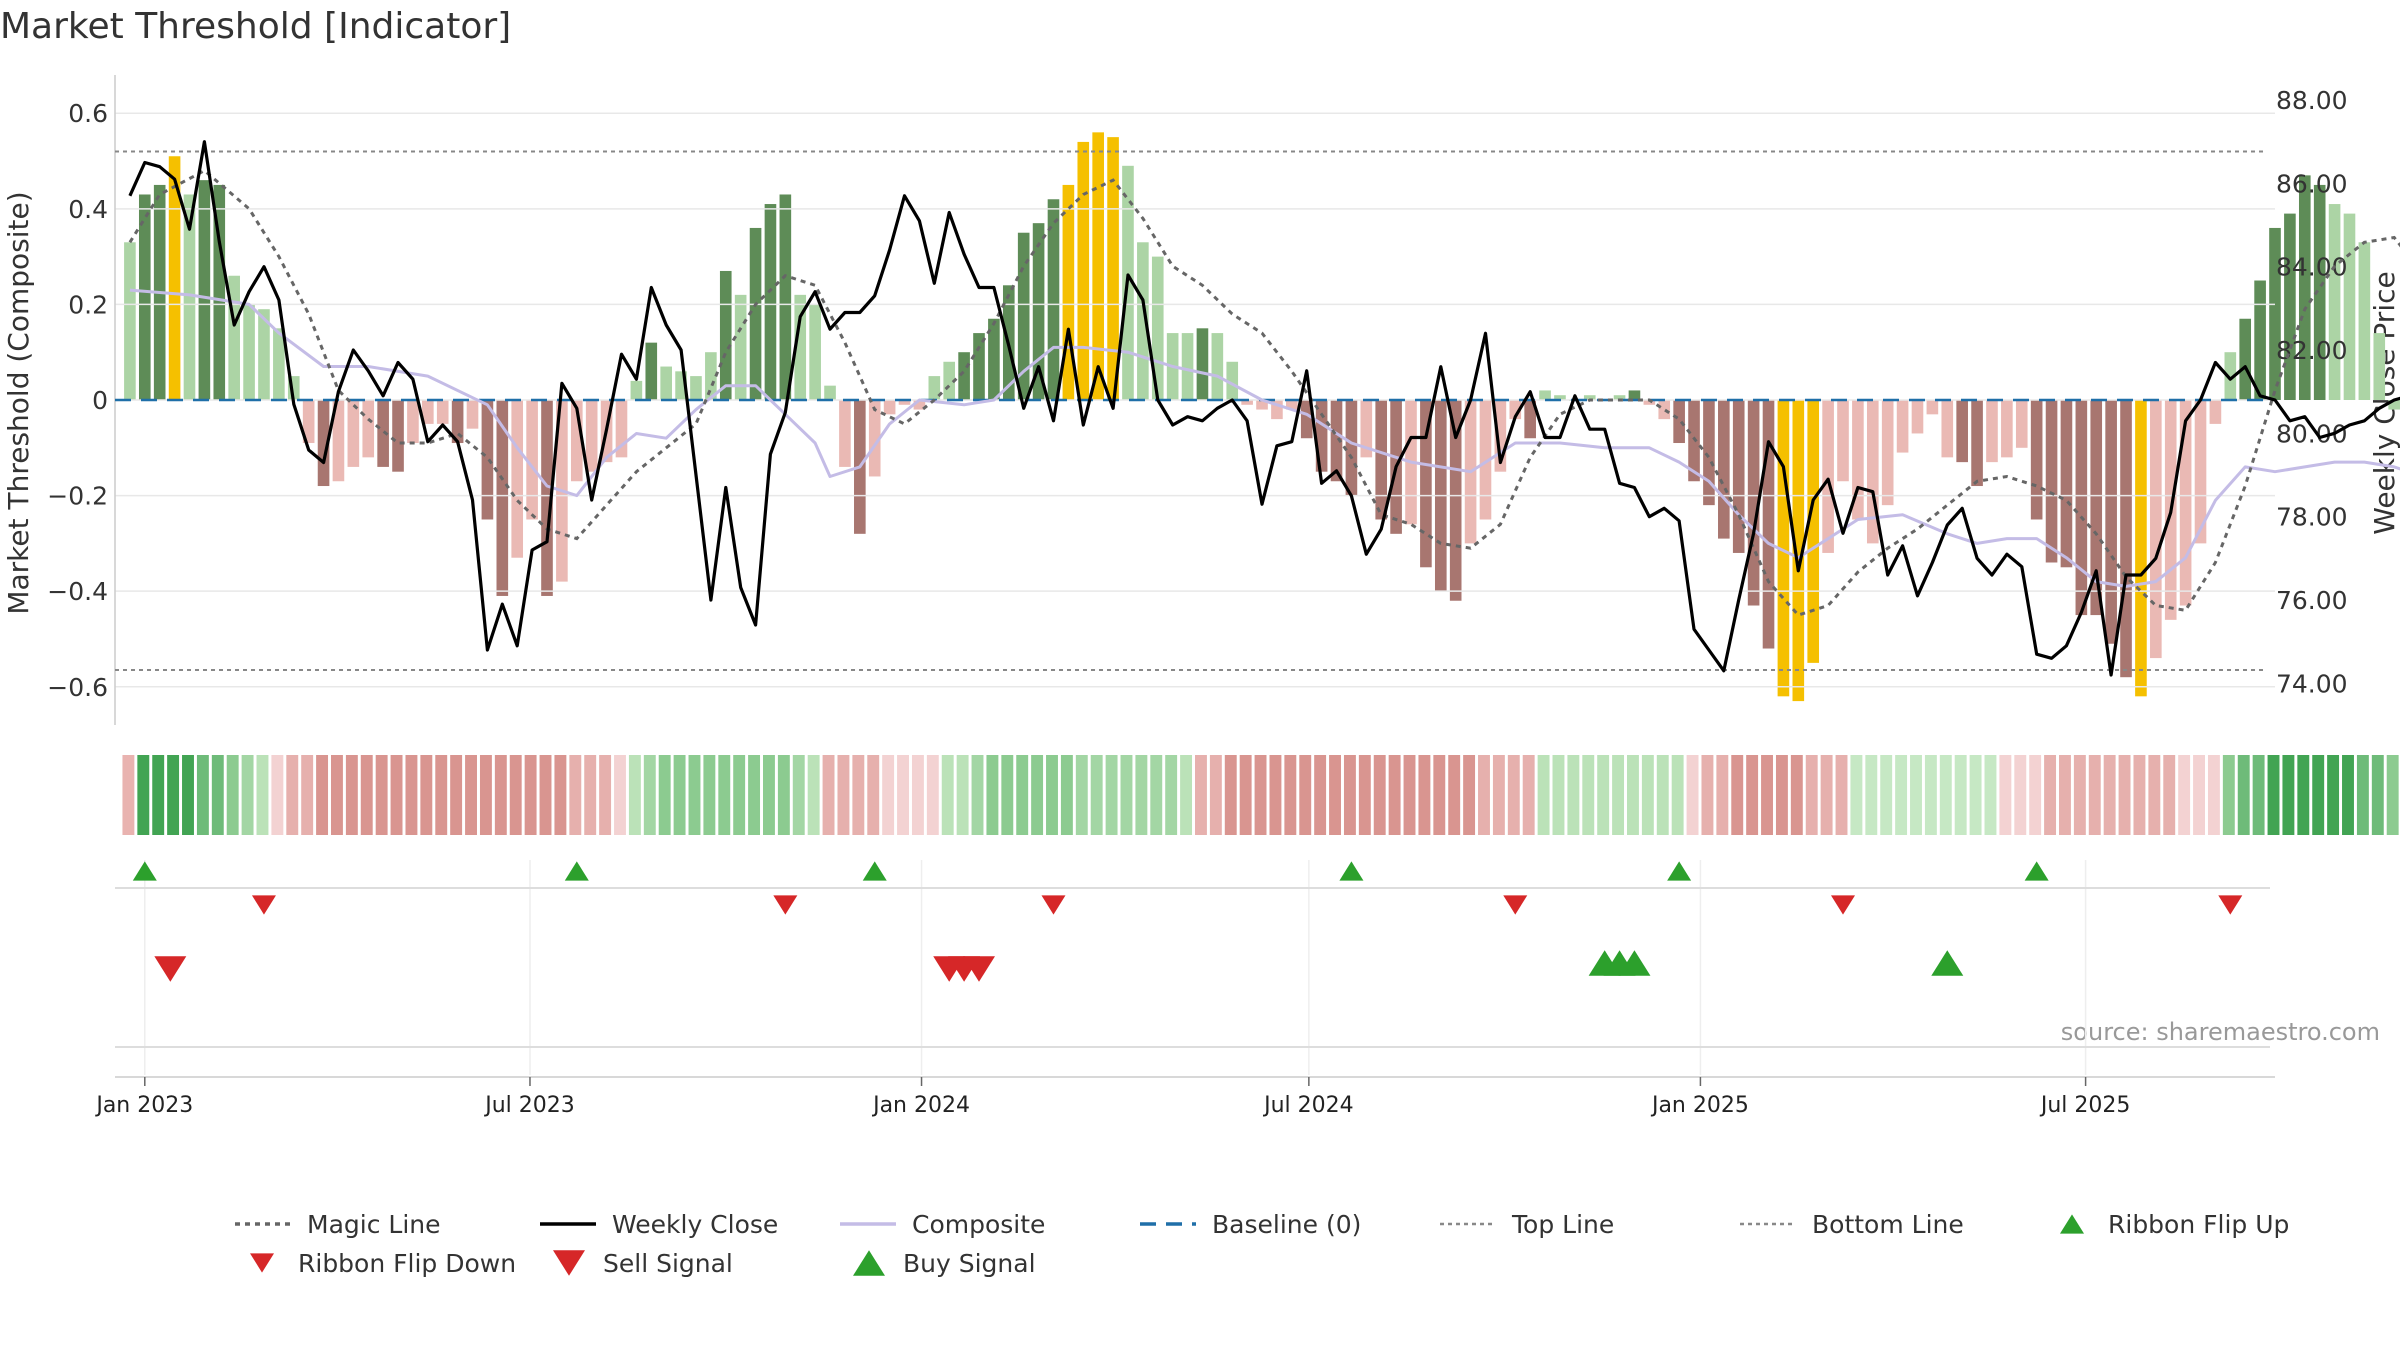 This screenshot has width=2400, height=1354. What do you see at coordinates (920, 1105) in the screenshot?
I see `x-tick-label: Jan 2024` at bounding box center [920, 1105].